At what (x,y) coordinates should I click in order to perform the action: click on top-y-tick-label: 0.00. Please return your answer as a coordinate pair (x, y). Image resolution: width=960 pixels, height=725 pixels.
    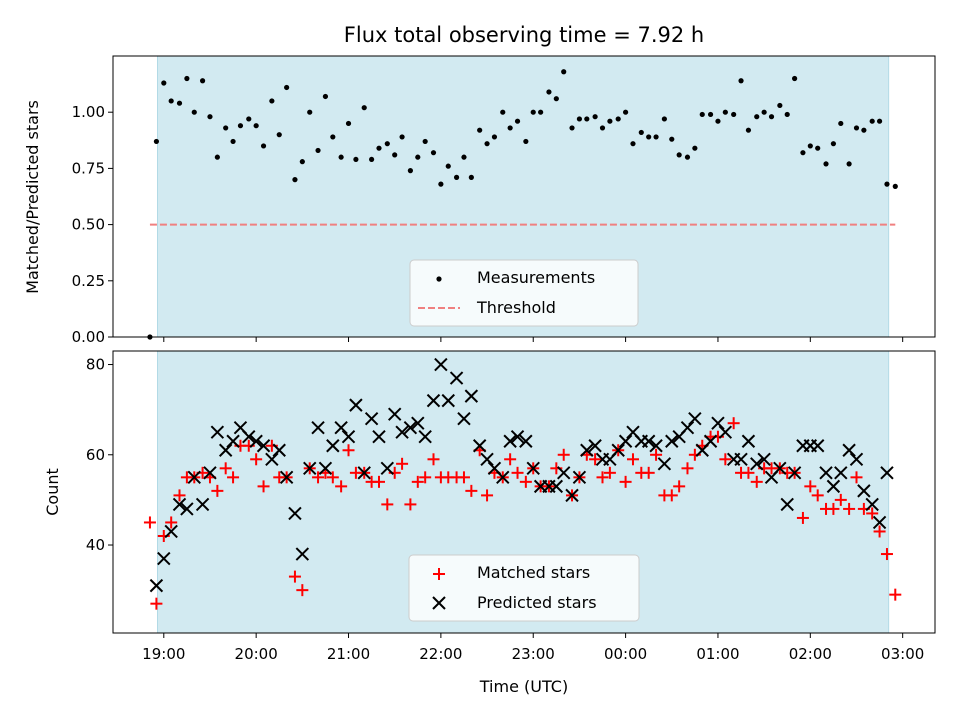
    Looking at the image, I should click on (88, 337).